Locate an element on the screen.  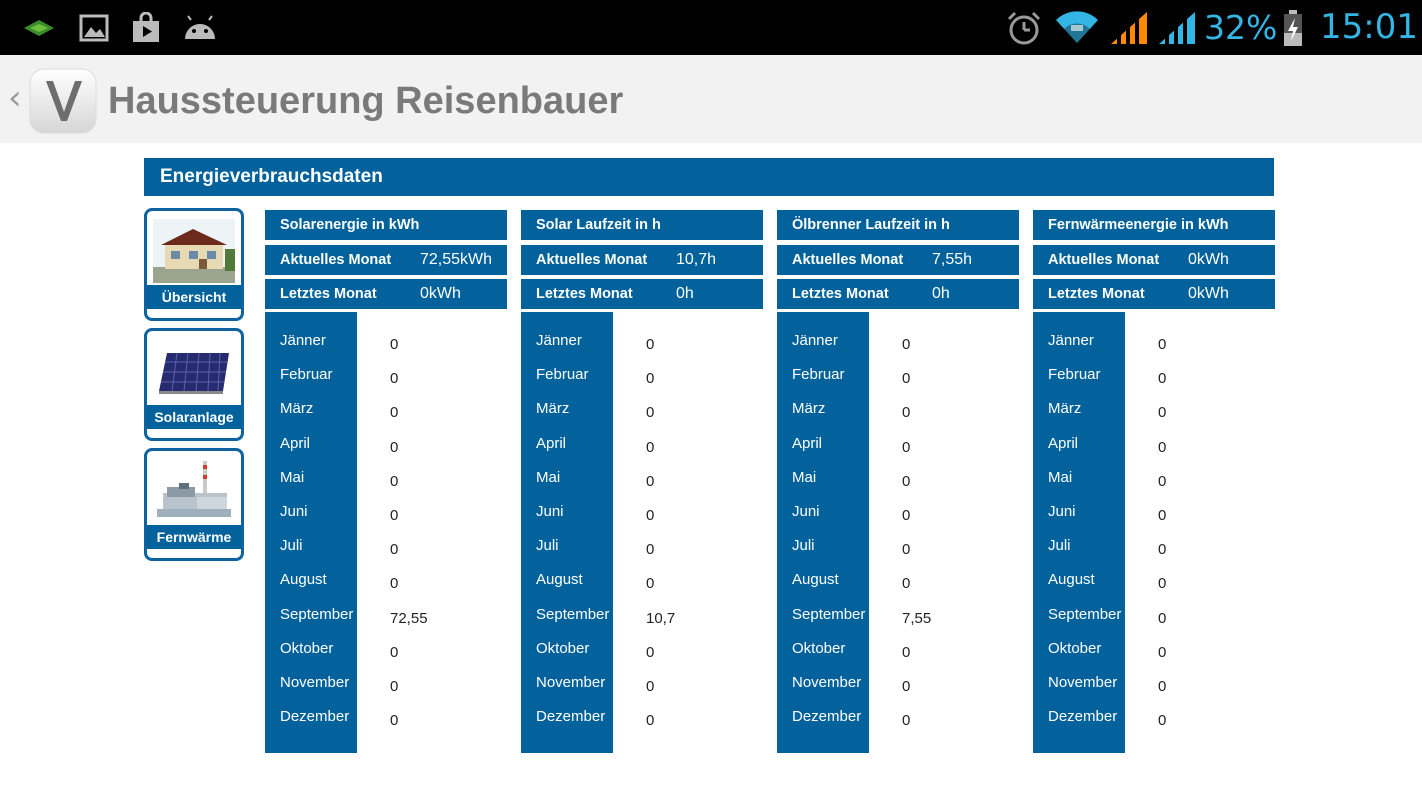
current-month-value: 7,55h is located at coordinates (952, 259).